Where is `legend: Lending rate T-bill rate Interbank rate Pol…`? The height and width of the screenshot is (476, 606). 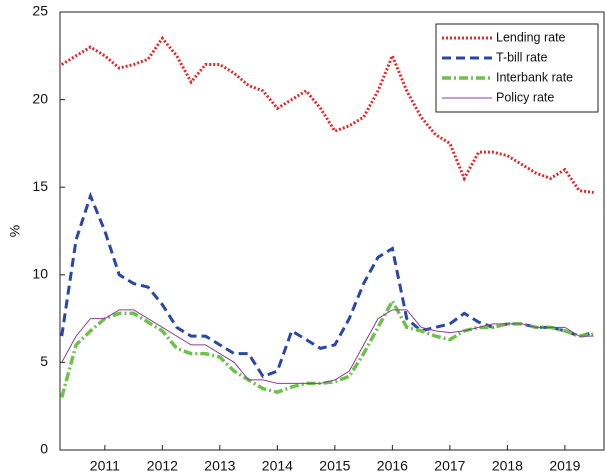 legend: Lending rate T-bill rate Interbank rate Pol… is located at coordinates (517, 68).